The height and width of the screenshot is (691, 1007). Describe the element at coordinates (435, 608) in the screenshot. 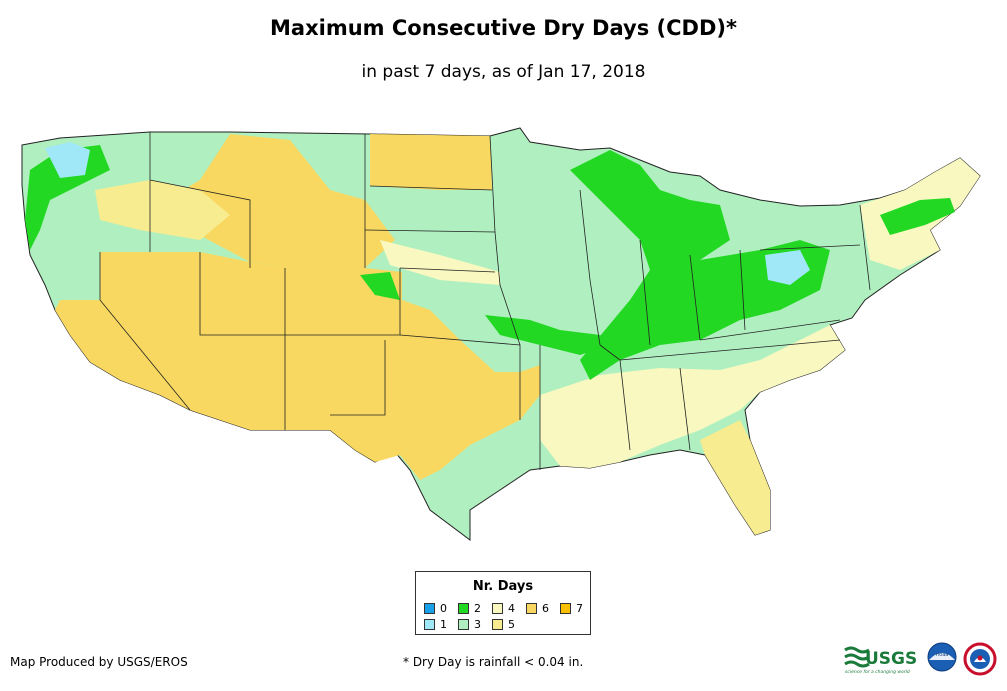

I see `legend-item-0: 0` at that location.